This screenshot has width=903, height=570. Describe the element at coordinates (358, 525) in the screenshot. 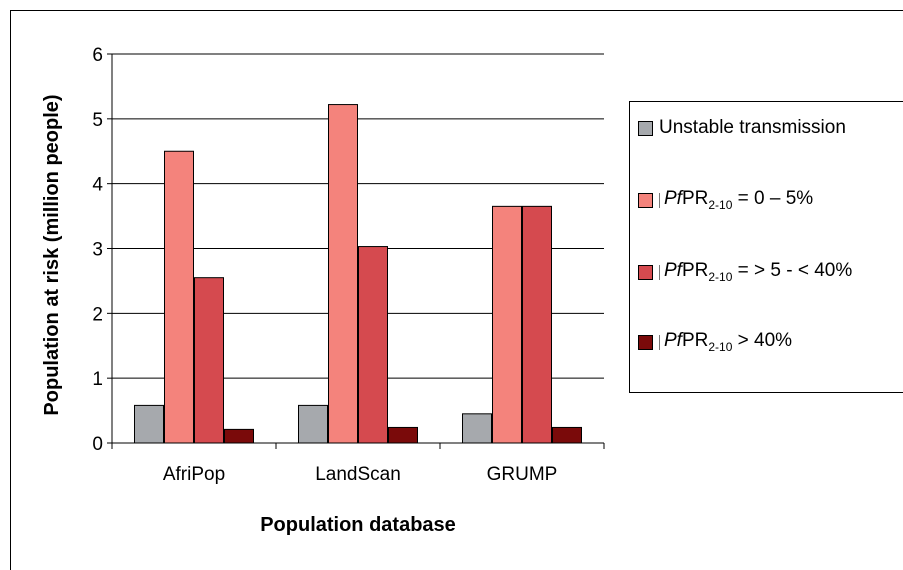

I see `x-axis-label: Population database` at that location.